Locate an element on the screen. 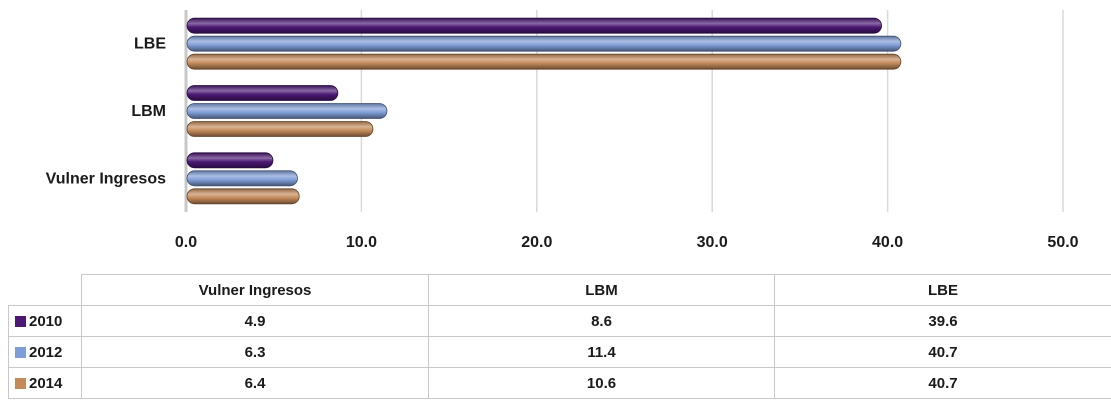  table-header-row: Vulner Ingresos LBM LBE is located at coordinates (560, 290).